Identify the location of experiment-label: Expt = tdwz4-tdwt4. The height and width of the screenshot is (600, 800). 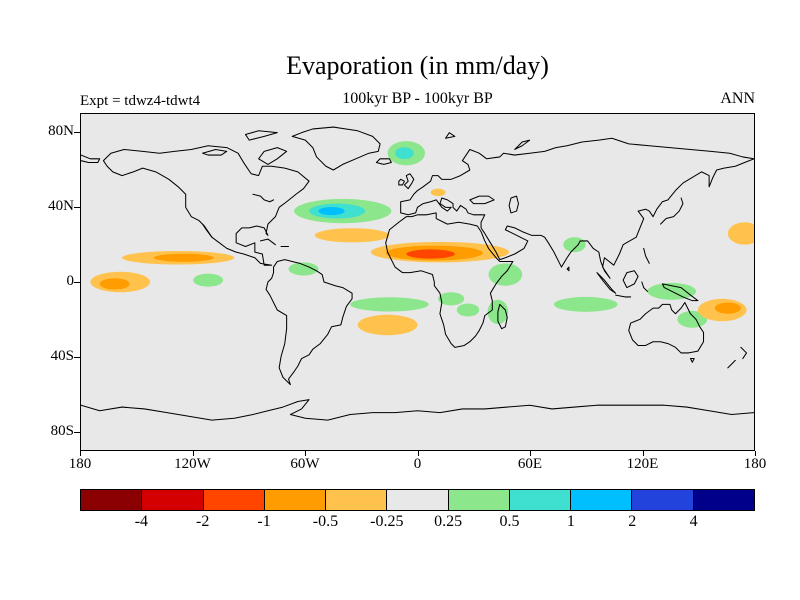
(140, 101).